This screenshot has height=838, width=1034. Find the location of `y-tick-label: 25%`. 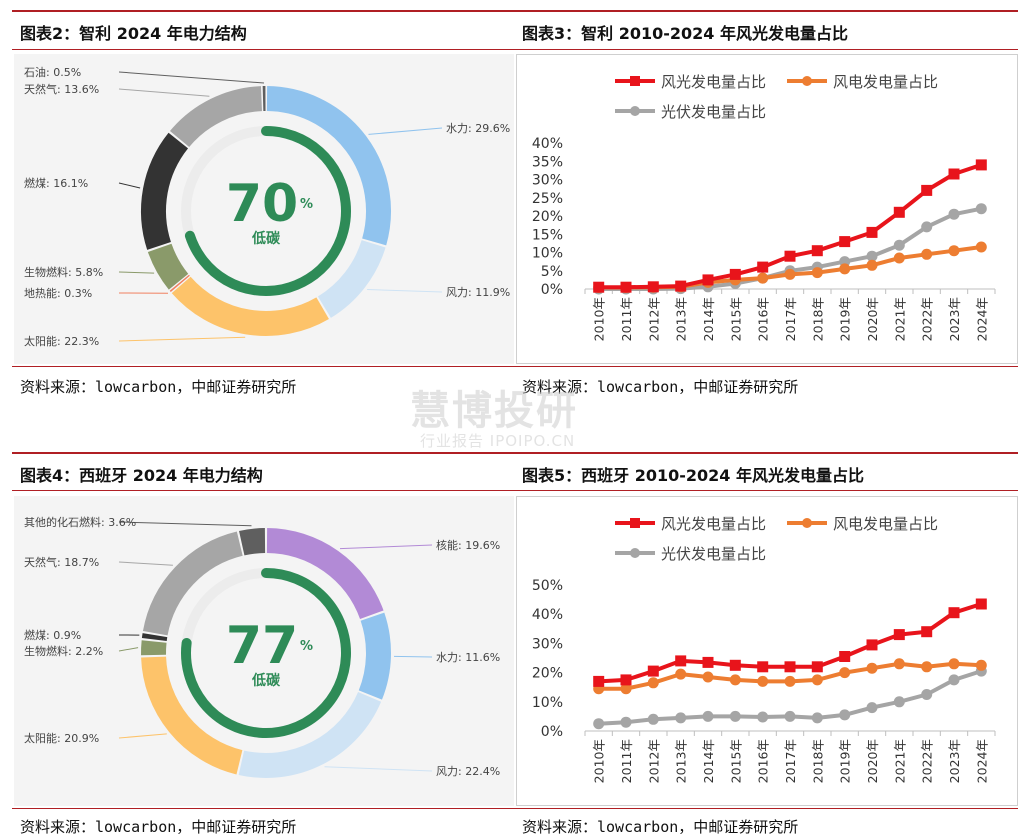

y-tick-label: 25% is located at coordinates (547, 199).